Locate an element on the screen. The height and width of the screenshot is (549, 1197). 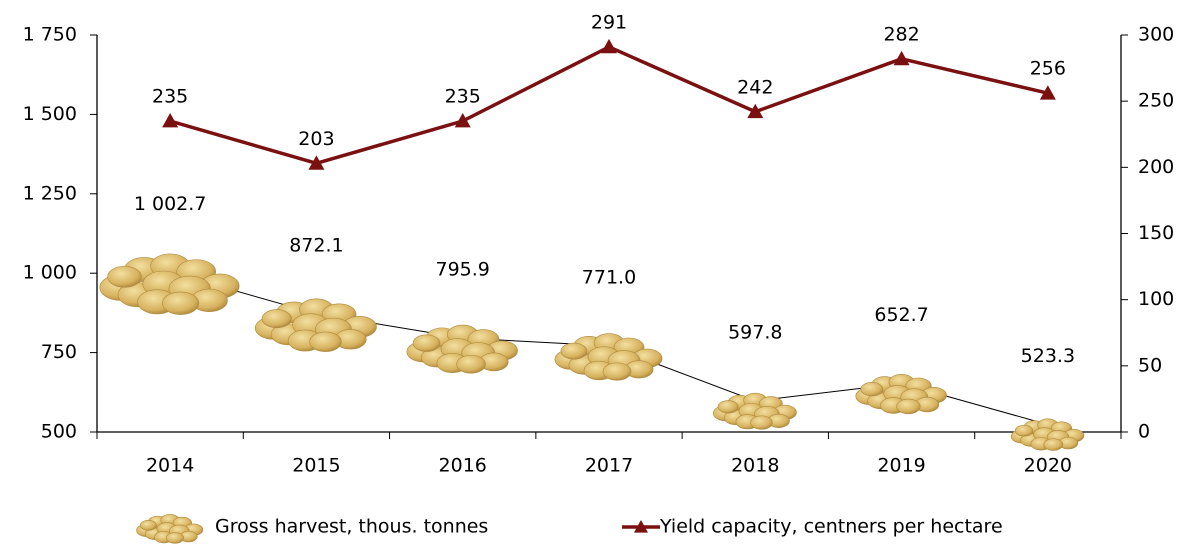
y2-tick-label: 50 is located at coordinates (1150, 365).